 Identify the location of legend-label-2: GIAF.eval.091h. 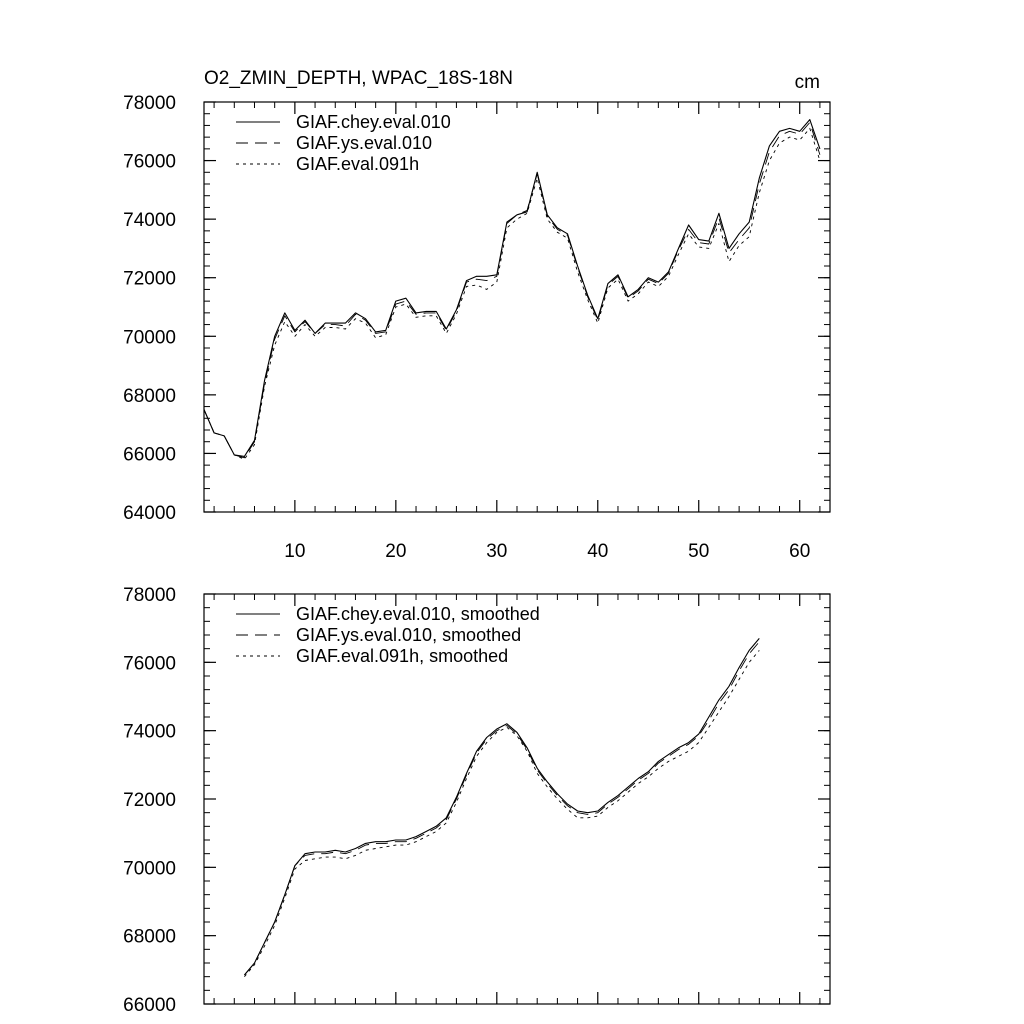
(357, 164).